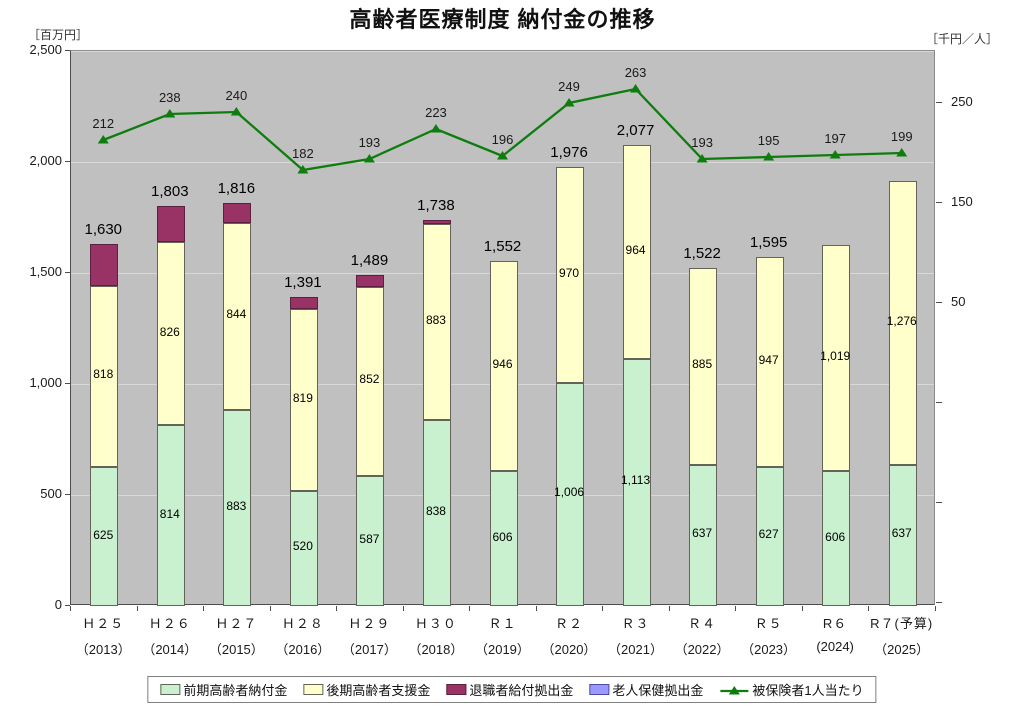 The image size is (1024, 707). Describe the element at coordinates (369, 649) in the screenshot. I see `x-axis-year-label: （2017）` at that location.